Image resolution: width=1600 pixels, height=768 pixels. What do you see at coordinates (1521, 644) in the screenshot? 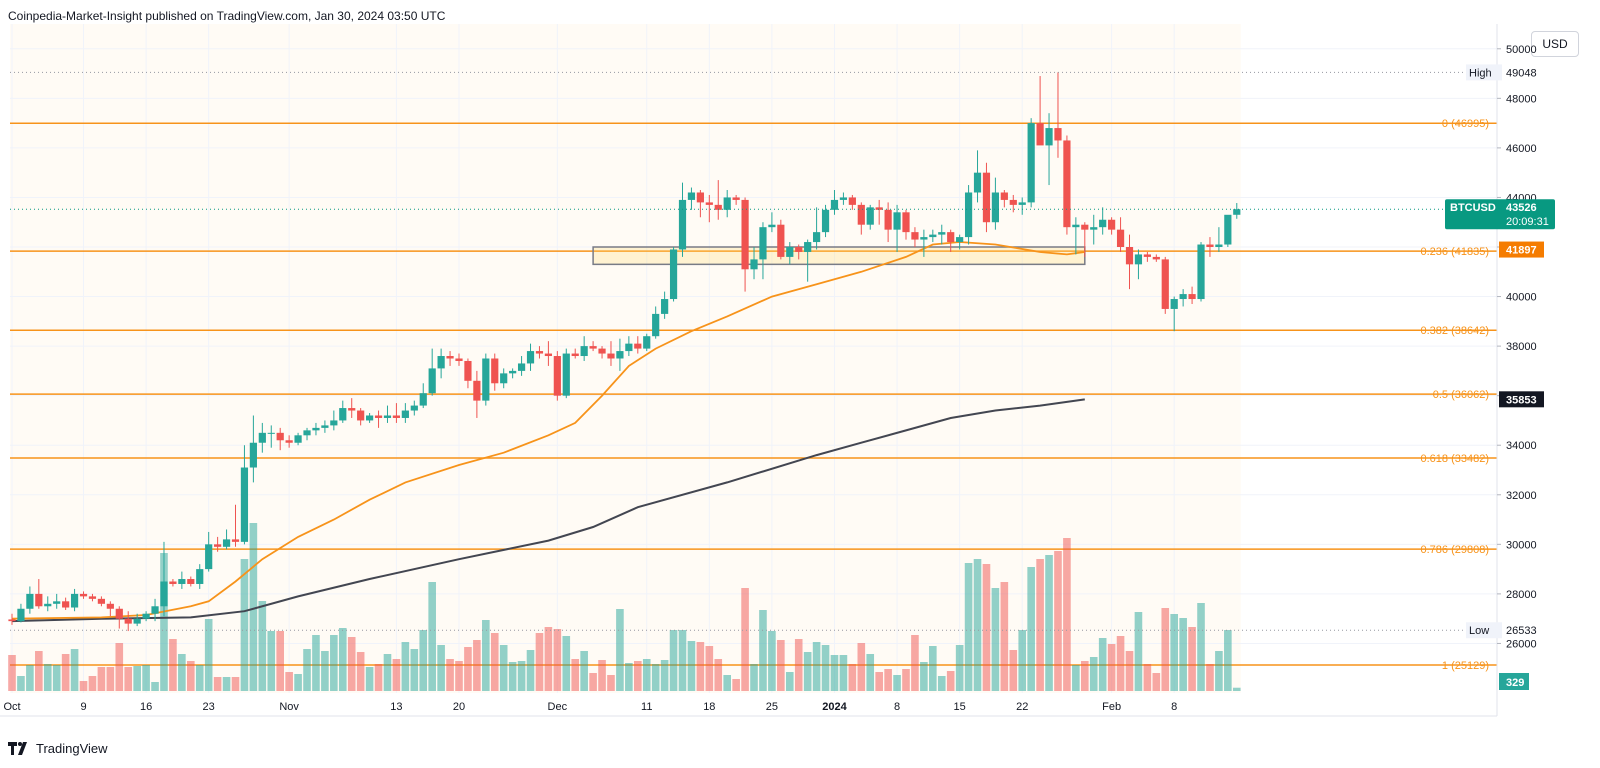
I see `price-tick-label: 26000` at bounding box center [1521, 644].